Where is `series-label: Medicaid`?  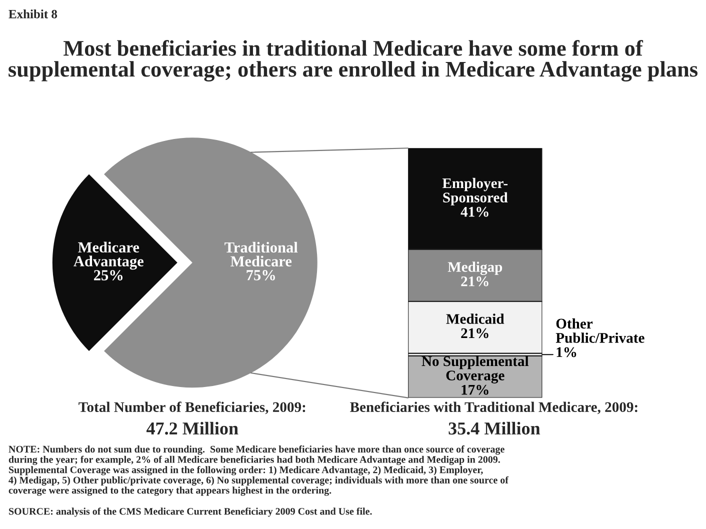
series-label: Medicaid is located at coordinates (475, 319).